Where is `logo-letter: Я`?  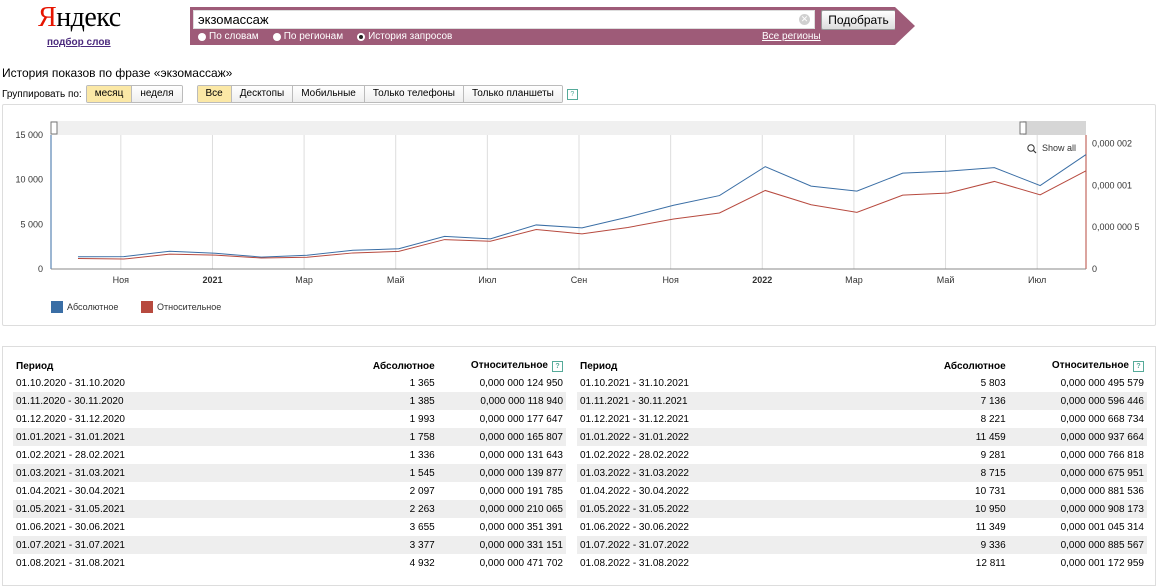 logo-letter: Я is located at coordinates (47, 17).